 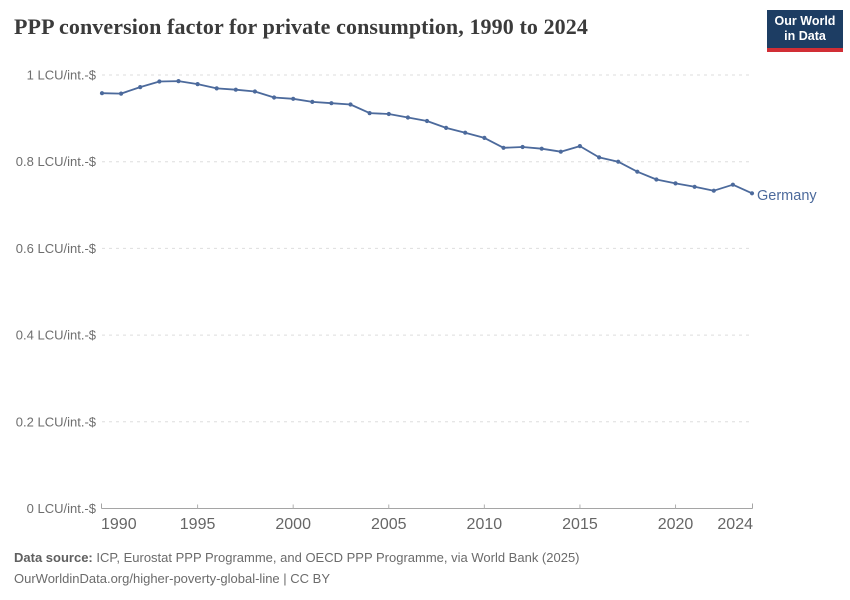 I want to click on y-tick-label: 1 LCU/int.-$, so click(x=62, y=75).